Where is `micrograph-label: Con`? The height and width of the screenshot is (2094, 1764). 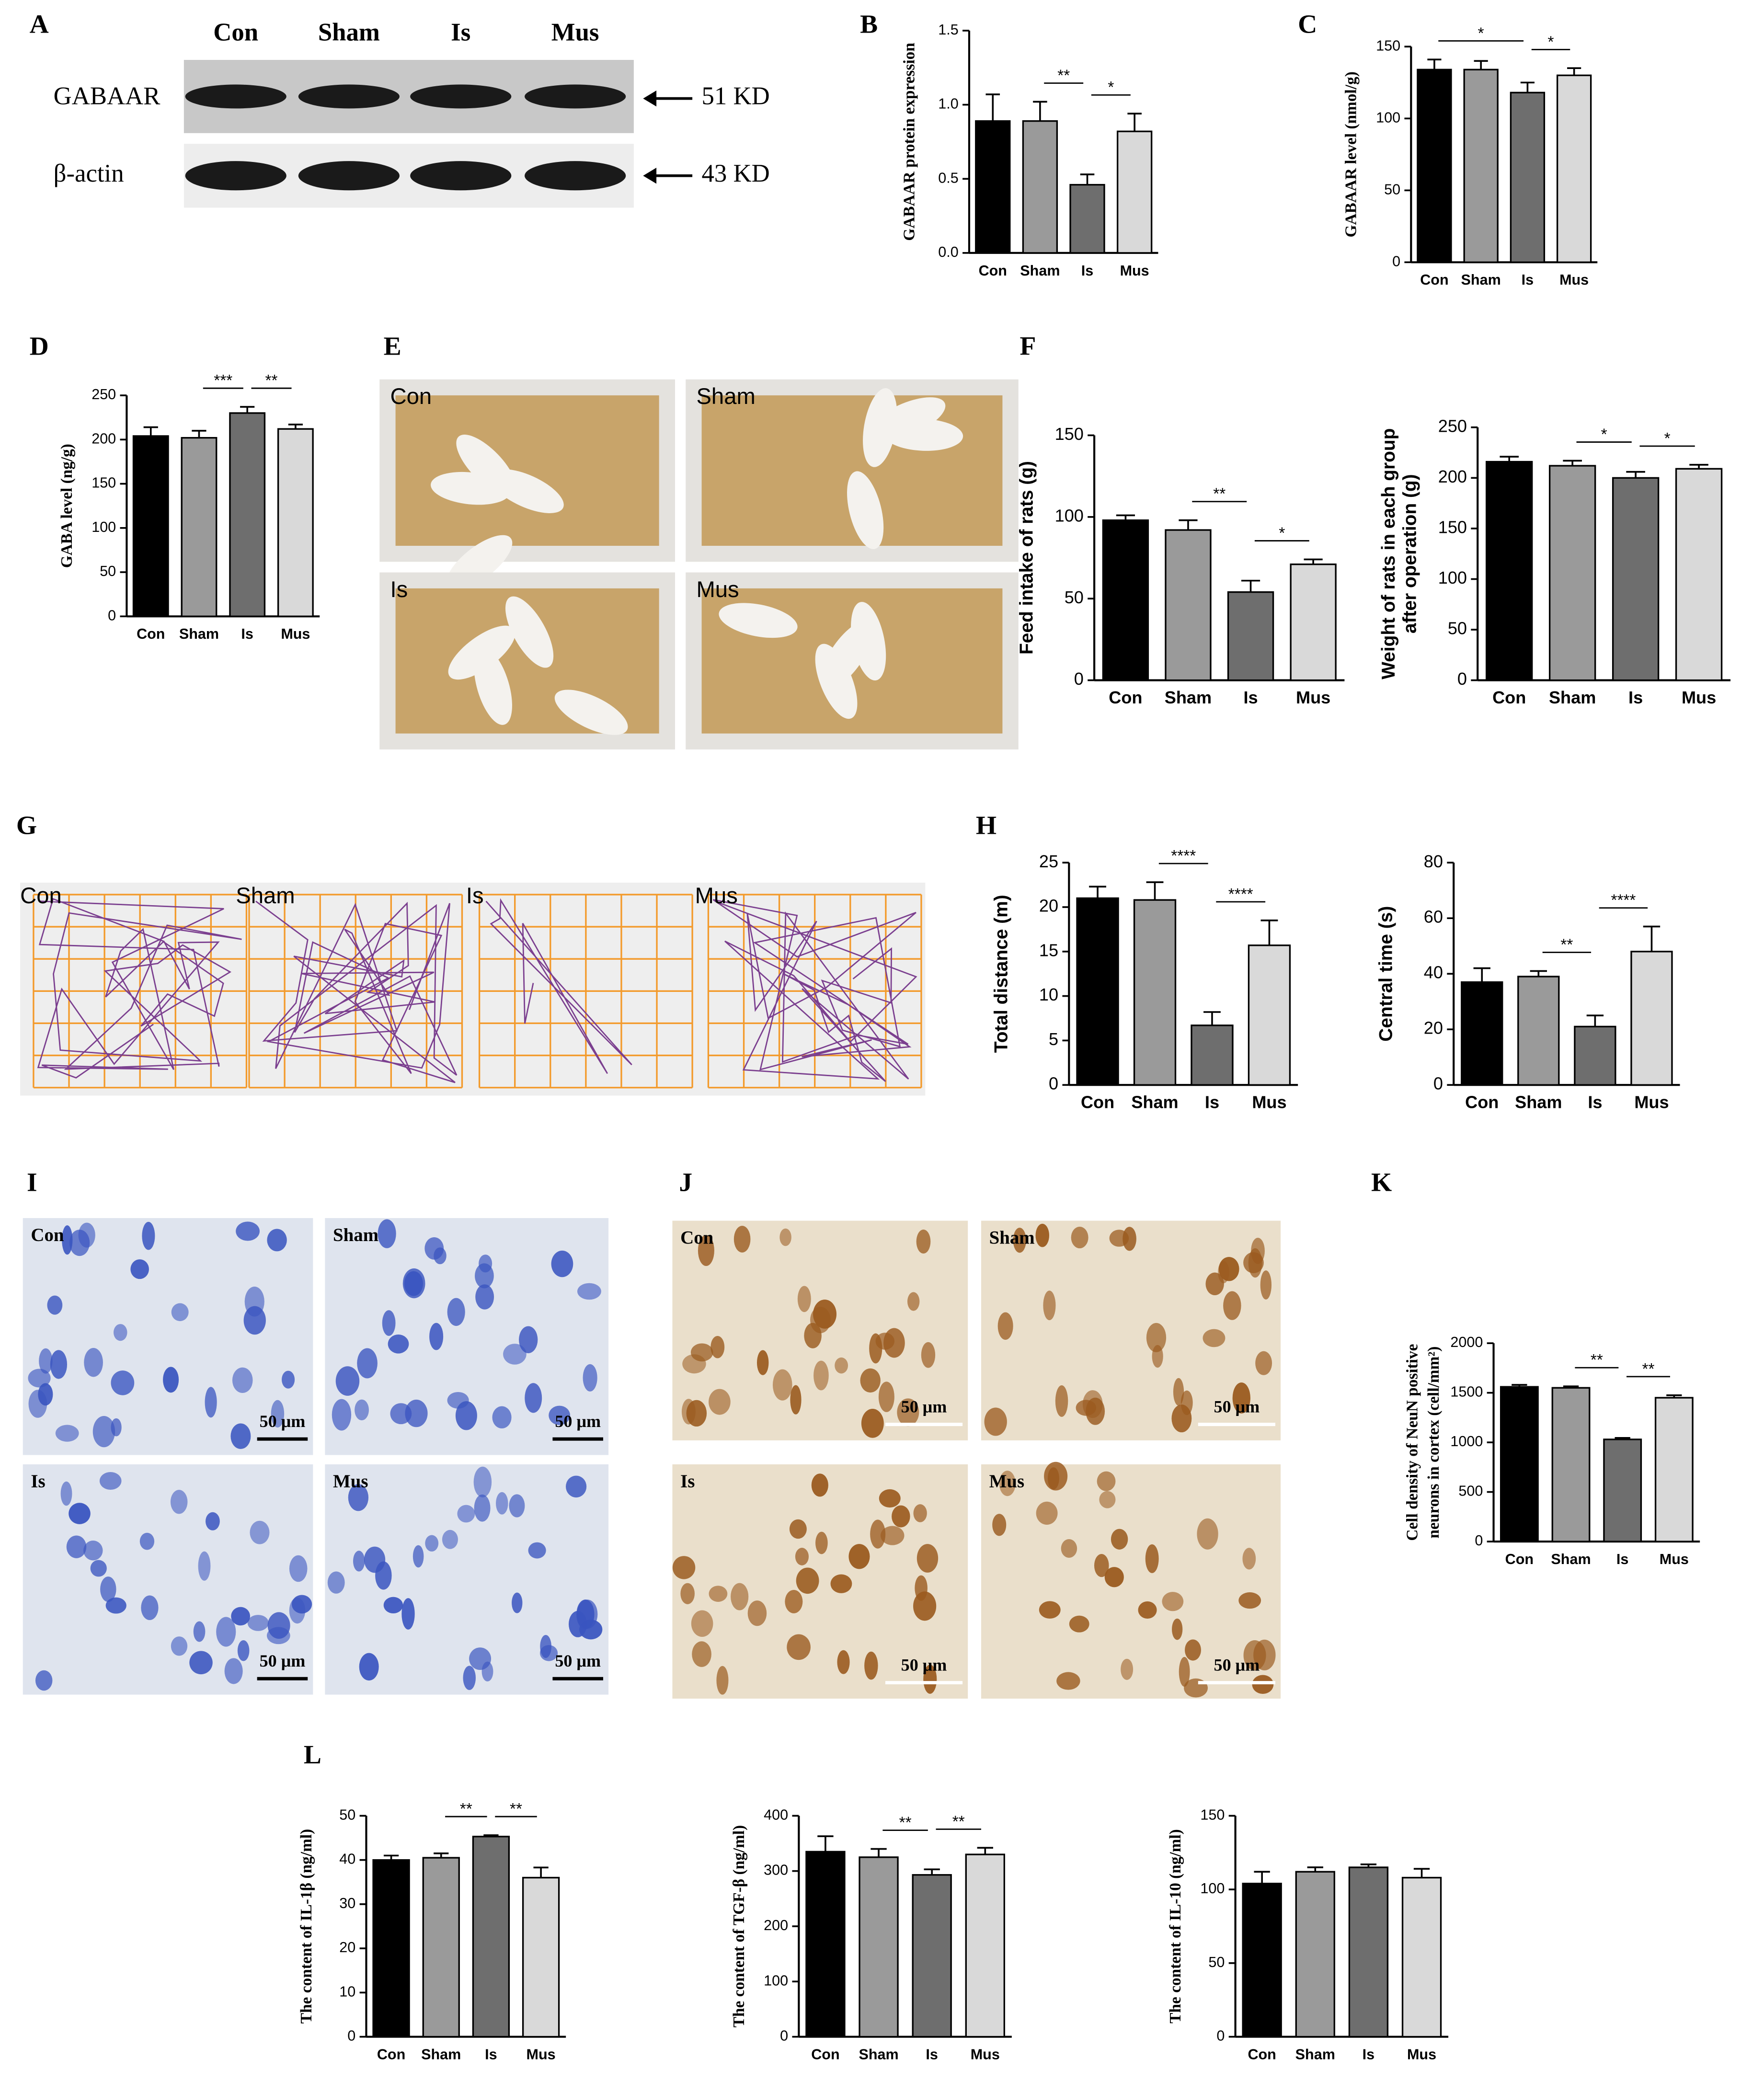
micrograph-label: Con is located at coordinates (47, 1235).